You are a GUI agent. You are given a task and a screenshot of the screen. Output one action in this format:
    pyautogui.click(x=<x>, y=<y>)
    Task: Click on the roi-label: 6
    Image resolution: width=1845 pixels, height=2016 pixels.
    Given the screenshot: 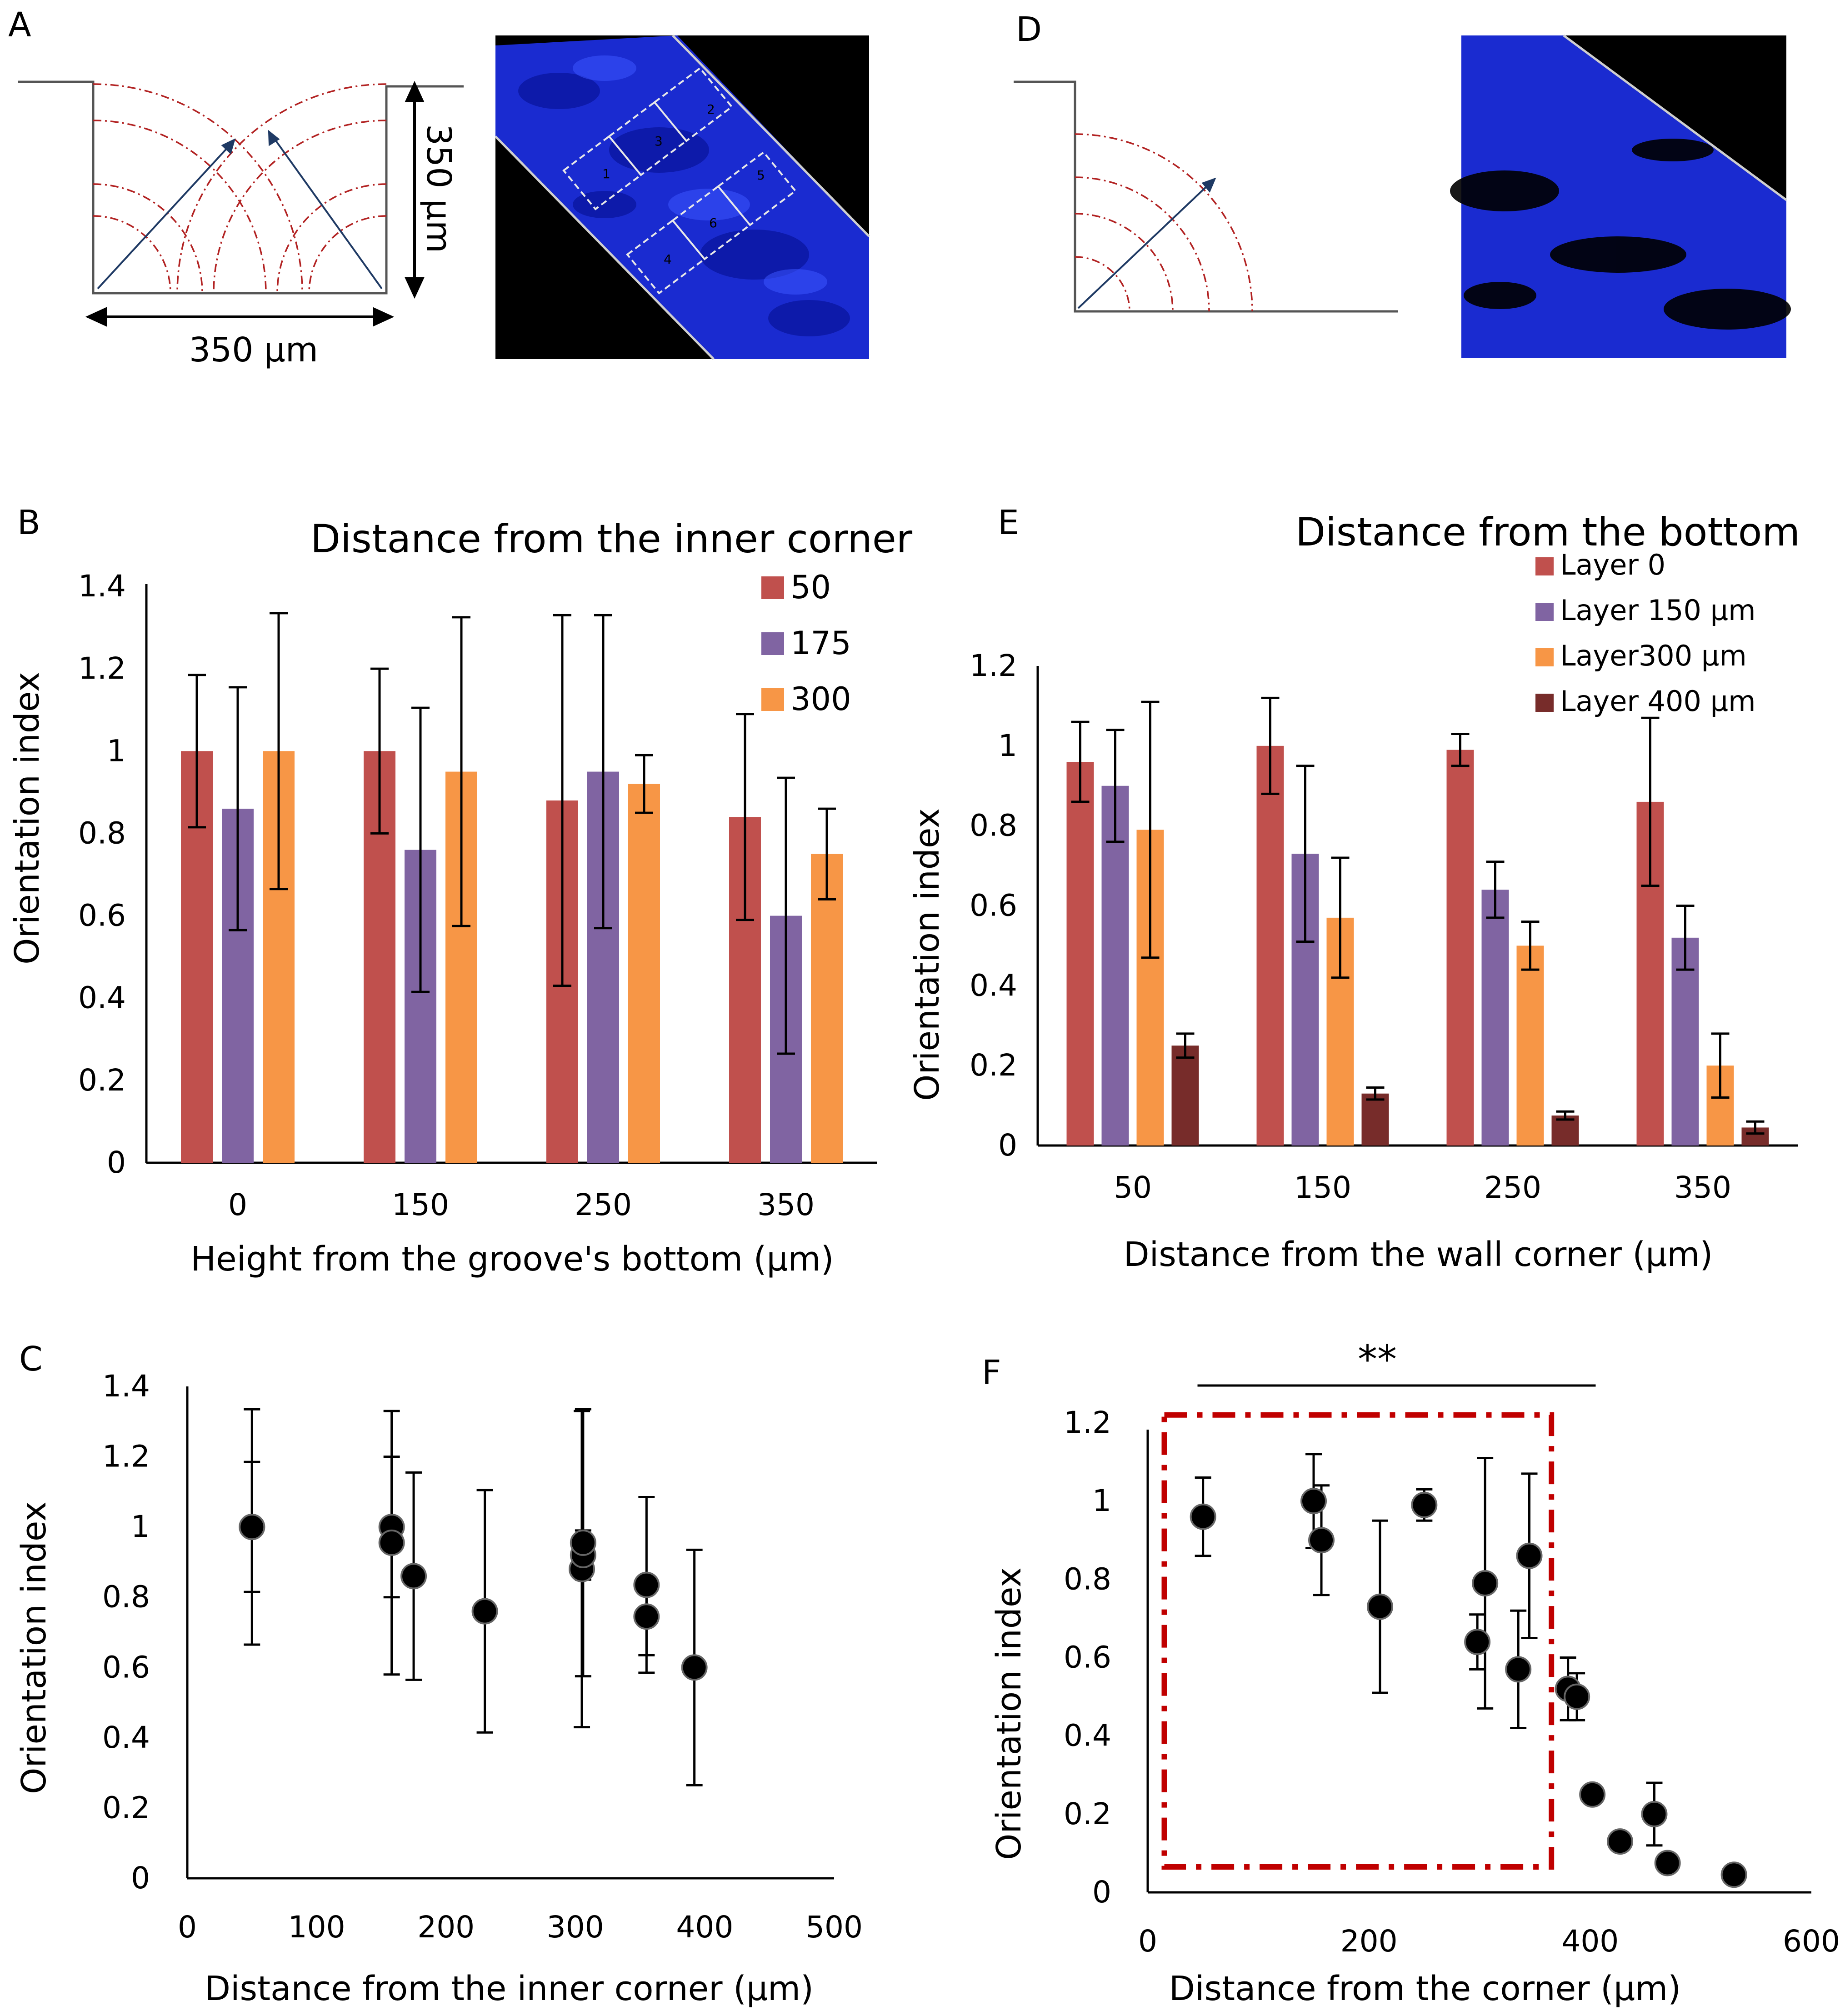 What is the action you would take?
    pyautogui.click(x=713, y=222)
    